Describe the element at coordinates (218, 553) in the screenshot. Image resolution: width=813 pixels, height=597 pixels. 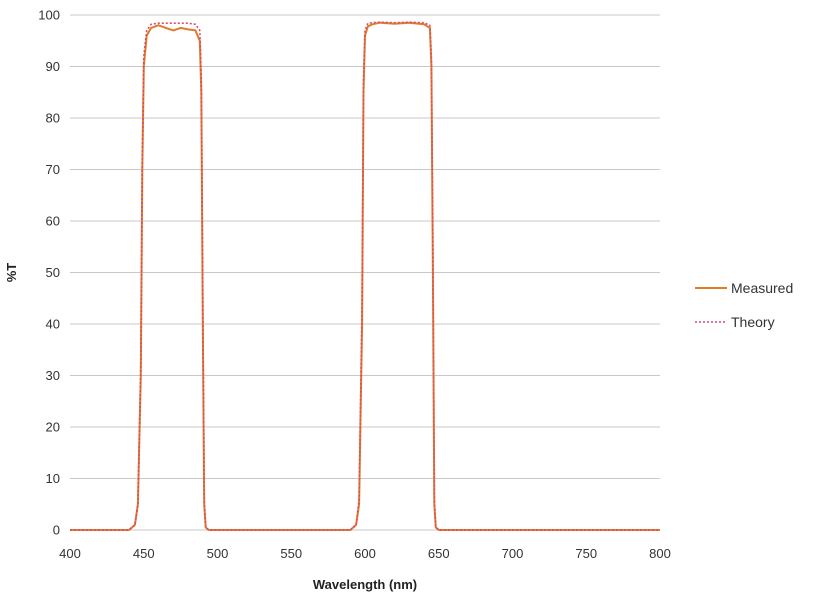
I see `x-tick-label-500: 500` at that location.